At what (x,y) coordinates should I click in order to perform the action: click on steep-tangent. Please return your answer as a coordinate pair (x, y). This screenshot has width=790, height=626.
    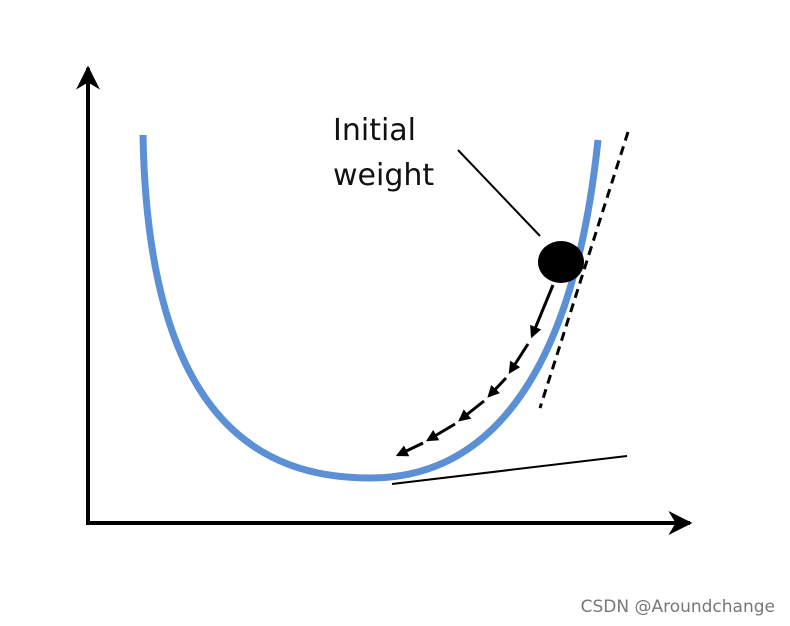
    Looking at the image, I should click on (584, 270).